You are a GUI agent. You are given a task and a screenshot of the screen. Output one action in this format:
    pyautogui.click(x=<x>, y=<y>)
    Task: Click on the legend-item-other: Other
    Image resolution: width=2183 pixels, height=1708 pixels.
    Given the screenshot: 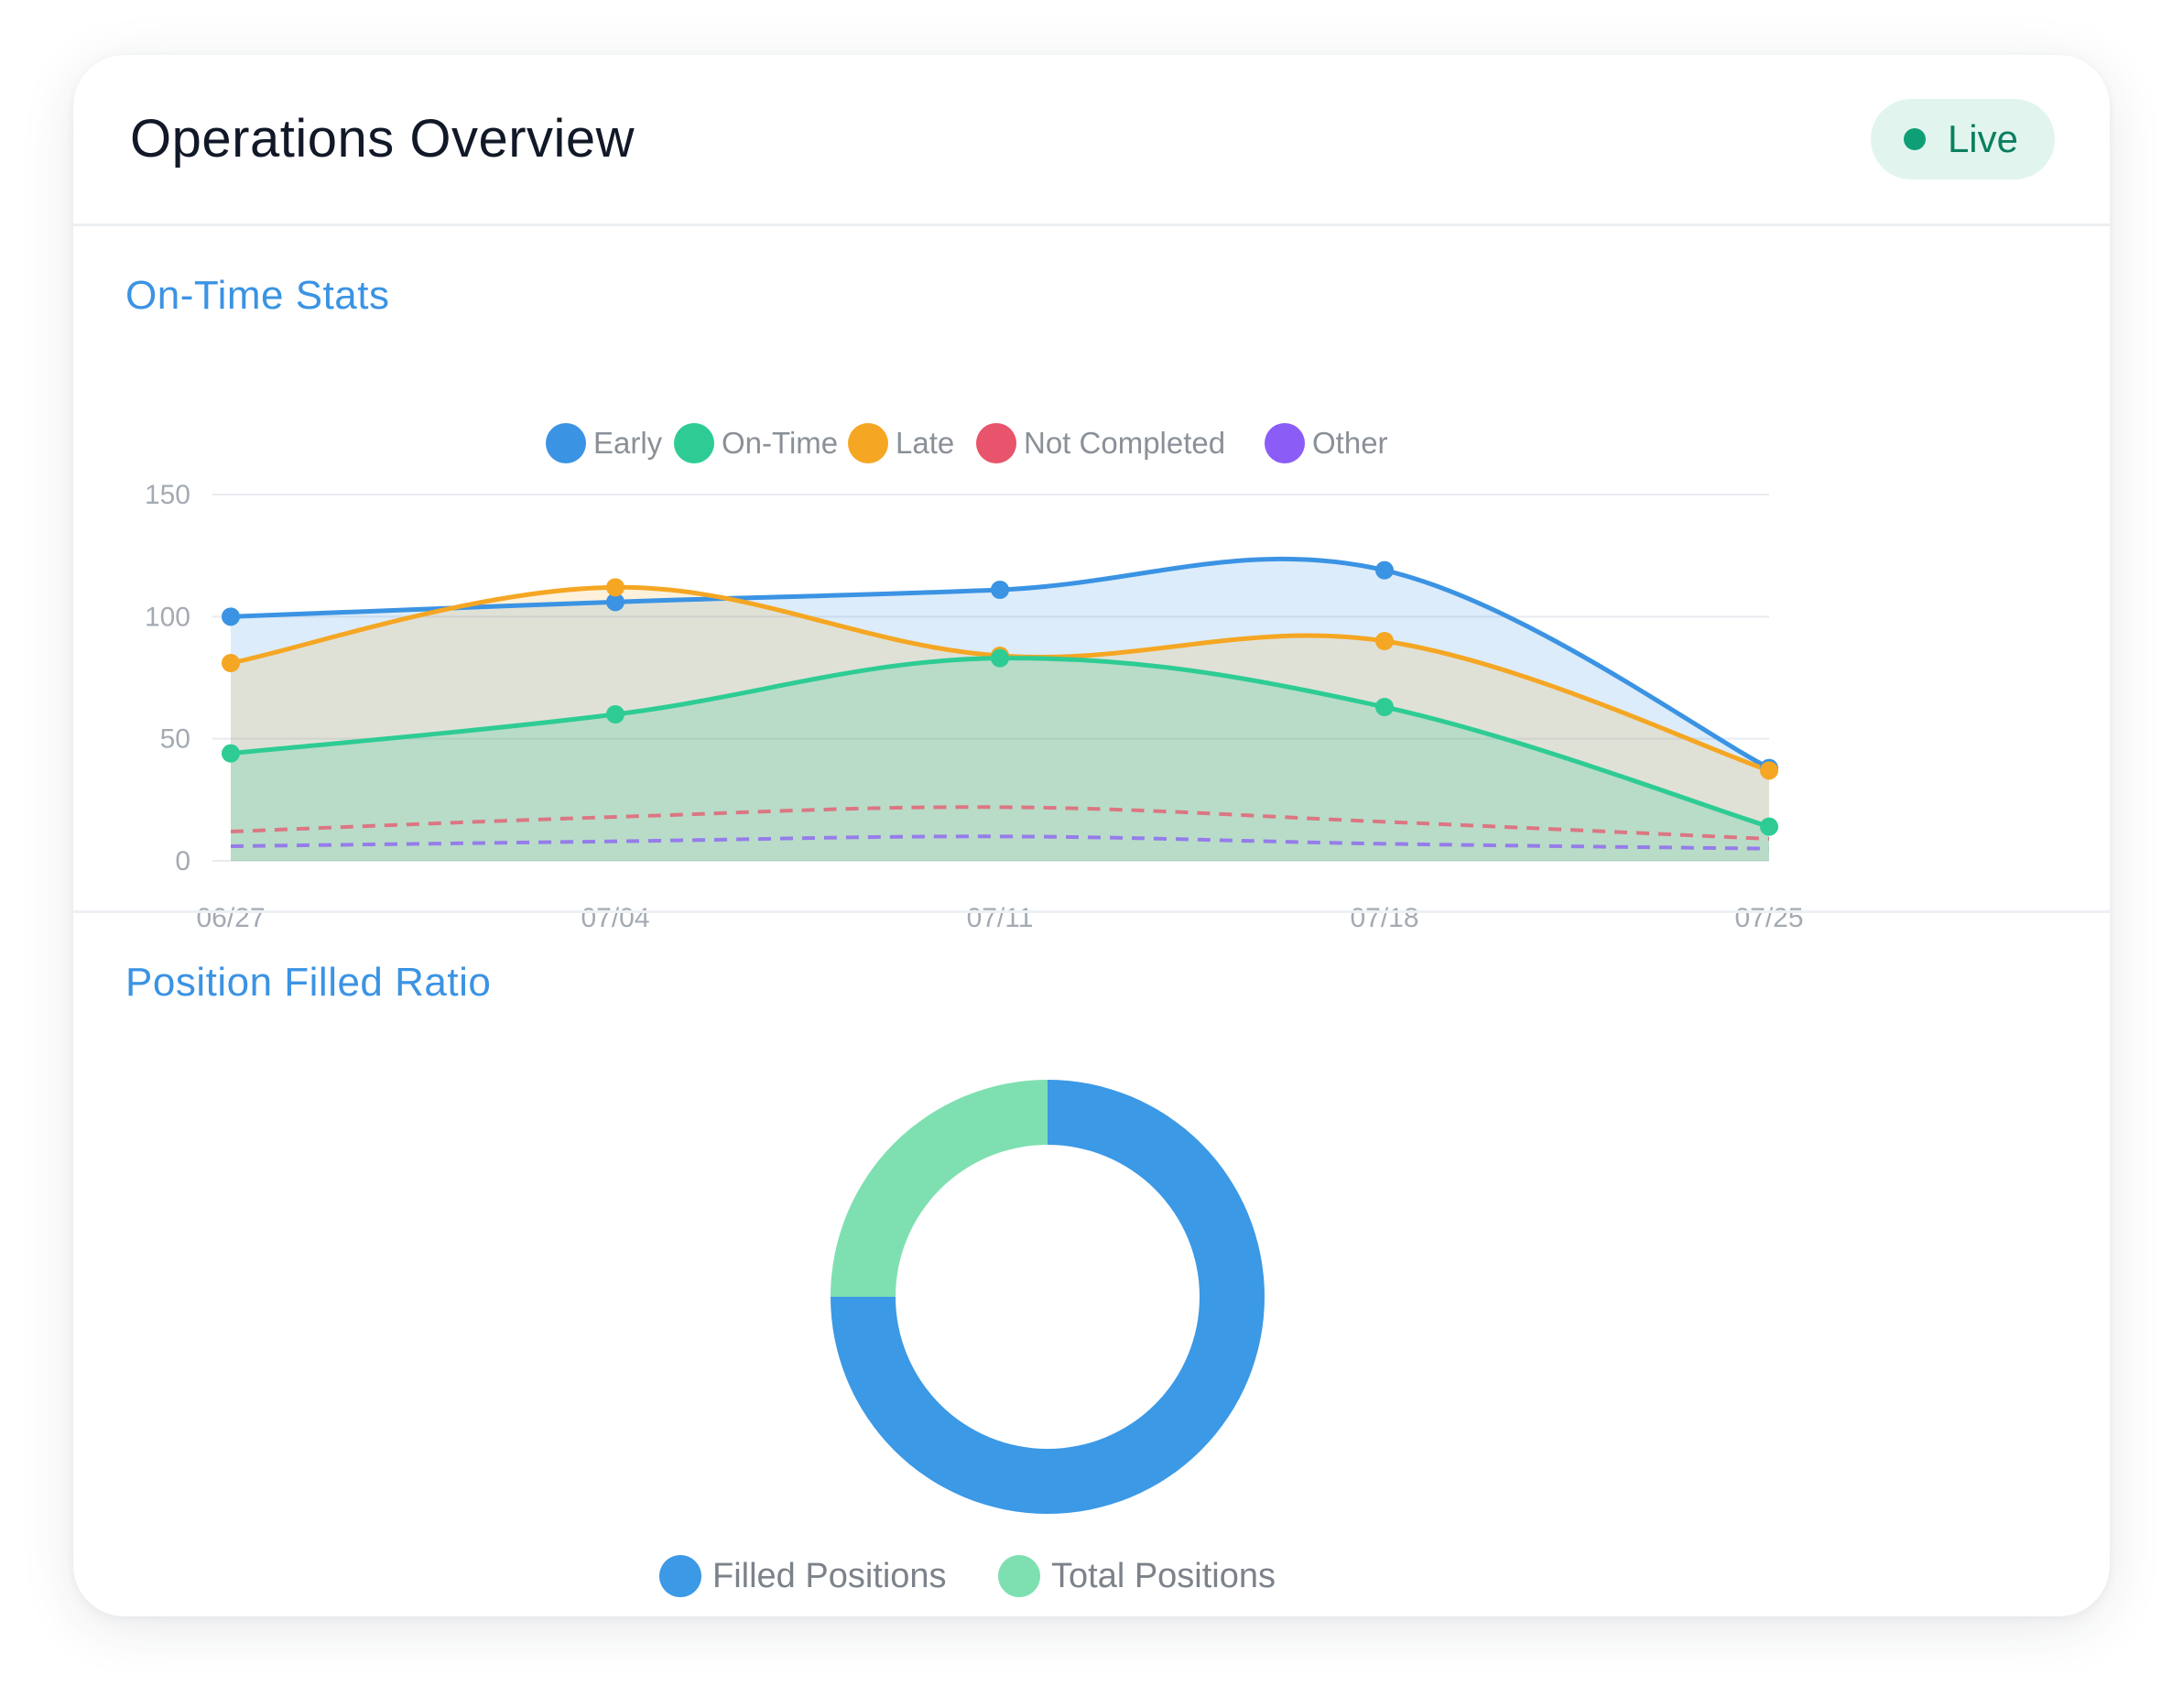 What is the action you would take?
    pyautogui.click(x=1326, y=443)
    